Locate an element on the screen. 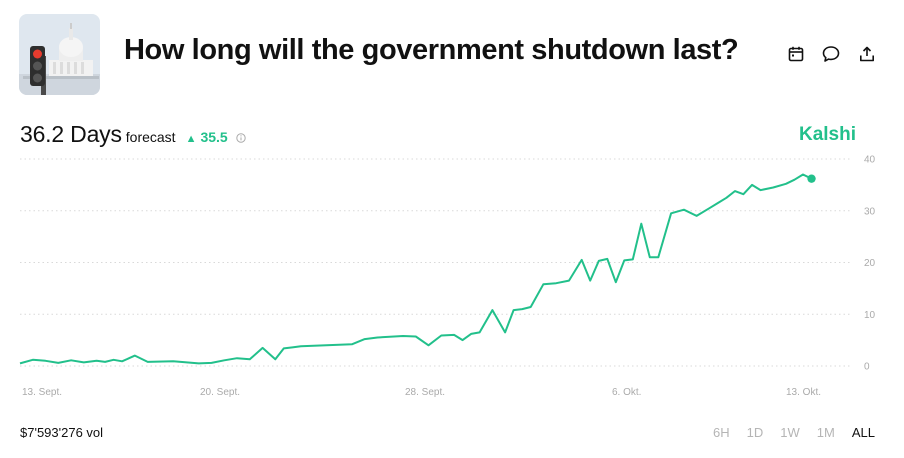 This screenshot has height=458, width=904. y-tick-label: 20 is located at coordinates (870, 263).